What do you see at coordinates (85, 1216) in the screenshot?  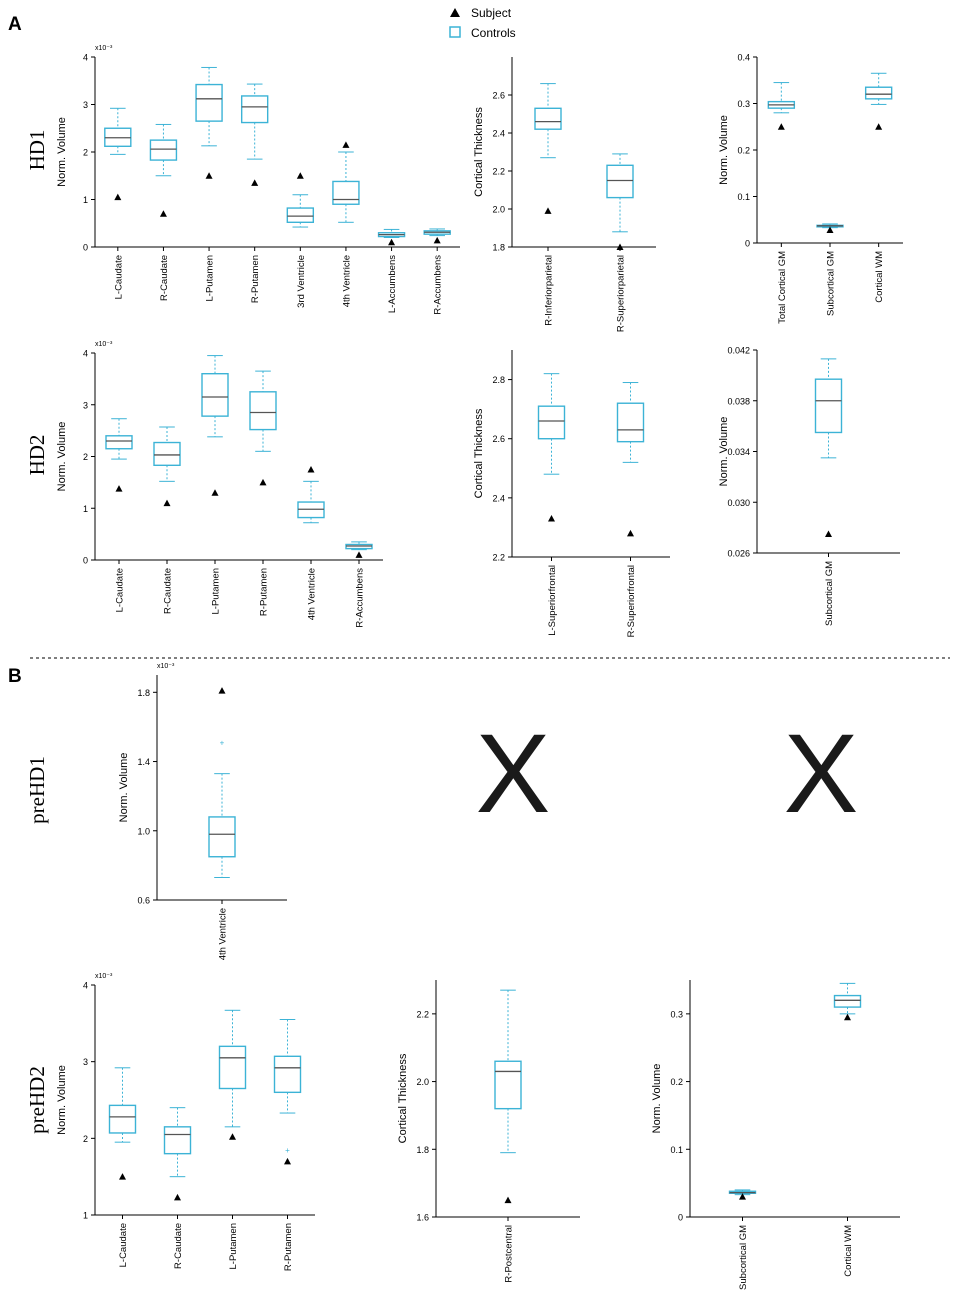 I see `y-tick-label: 1` at bounding box center [85, 1216].